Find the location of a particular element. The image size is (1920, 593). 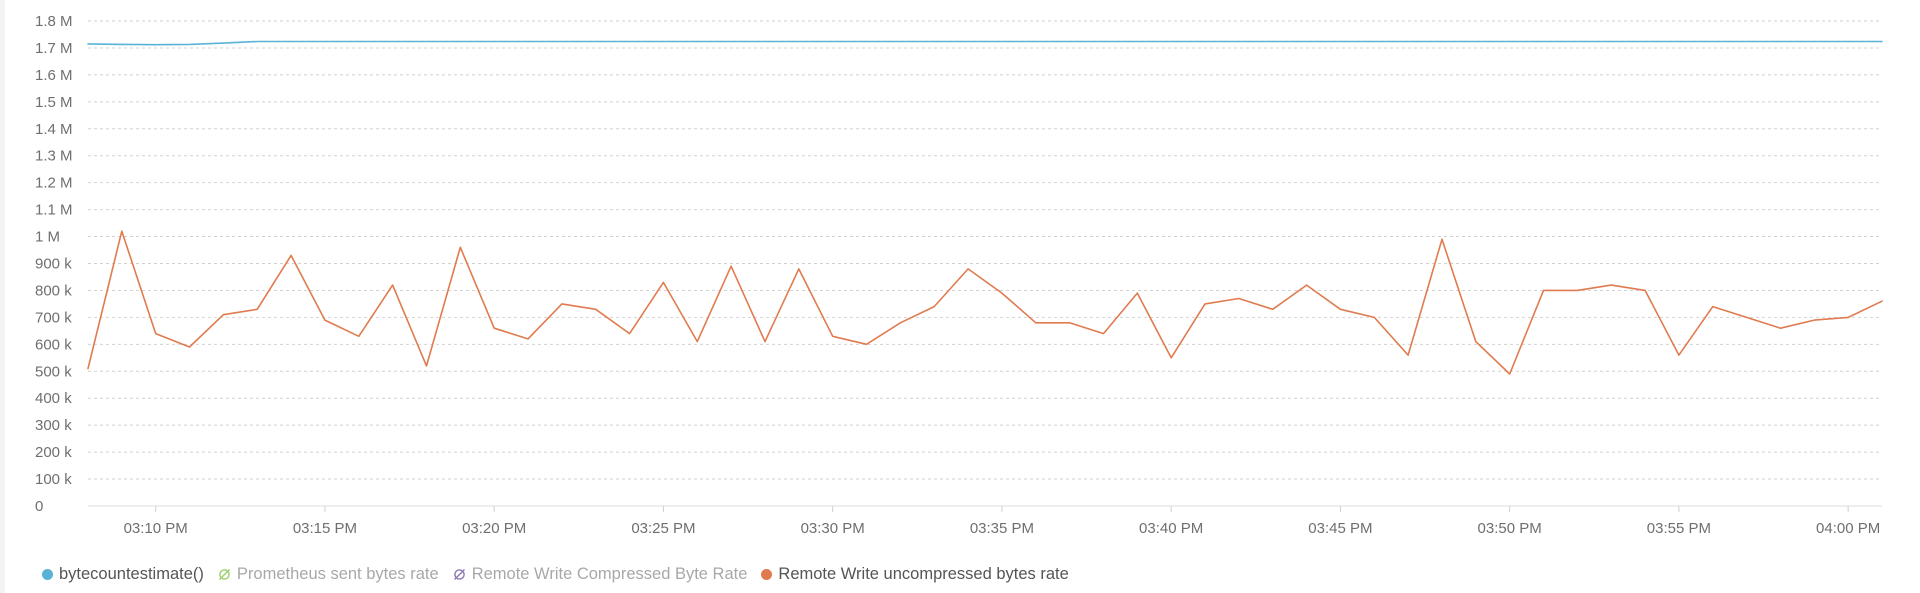

x-tick-label: 03:50 PM is located at coordinates (1510, 528).